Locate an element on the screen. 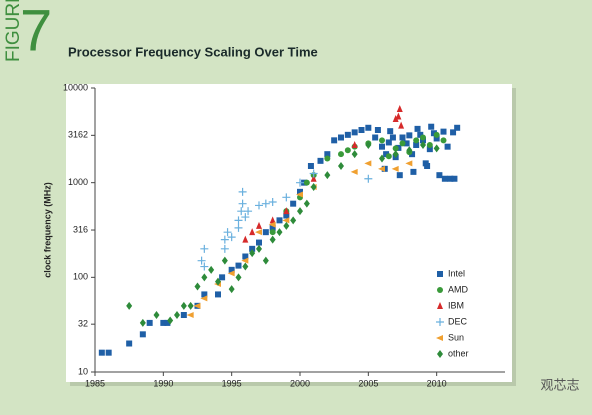 The height and width of the screenshot is (415, 592). y-tick-label: 10000 is located at coordinates (75, 87).